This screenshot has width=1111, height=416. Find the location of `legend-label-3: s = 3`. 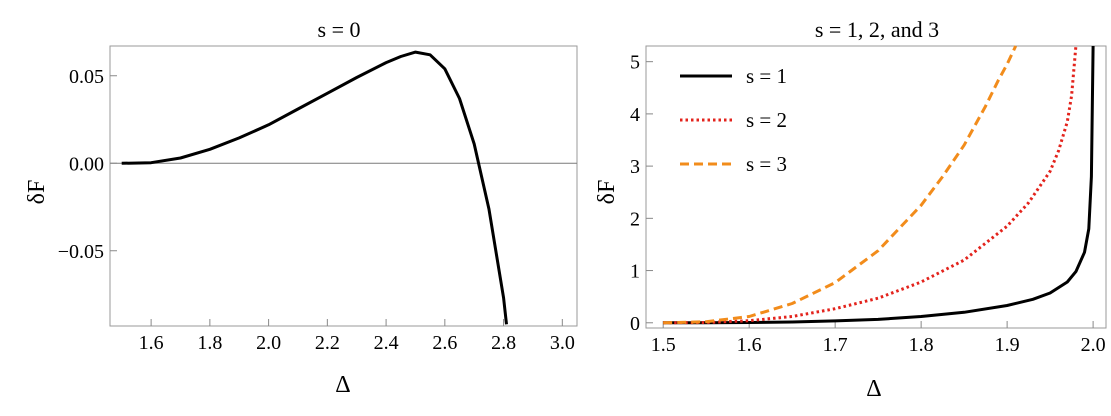

legend-label-3: s = 3 is located at coordinates (766, 164).